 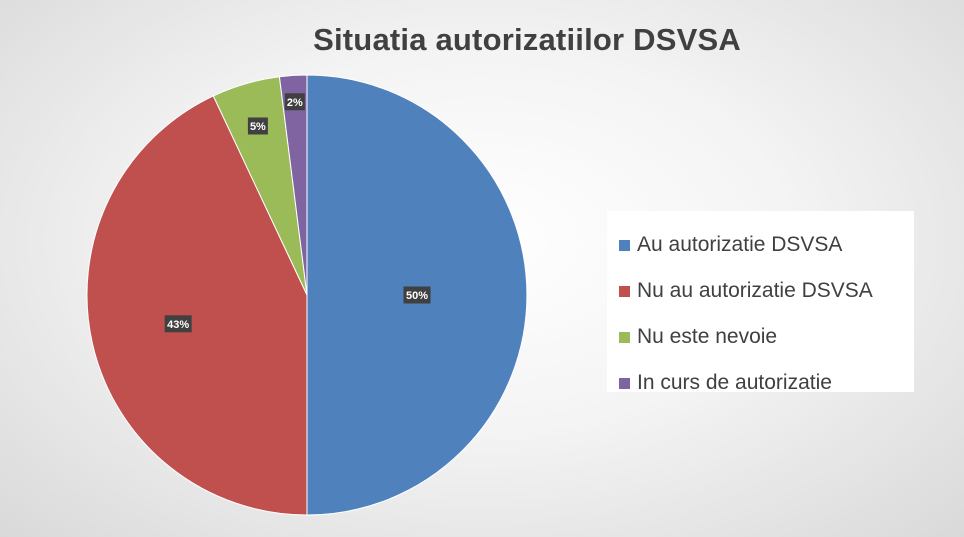 I want to click on data-label: 5%, so click(x=257, y=126).